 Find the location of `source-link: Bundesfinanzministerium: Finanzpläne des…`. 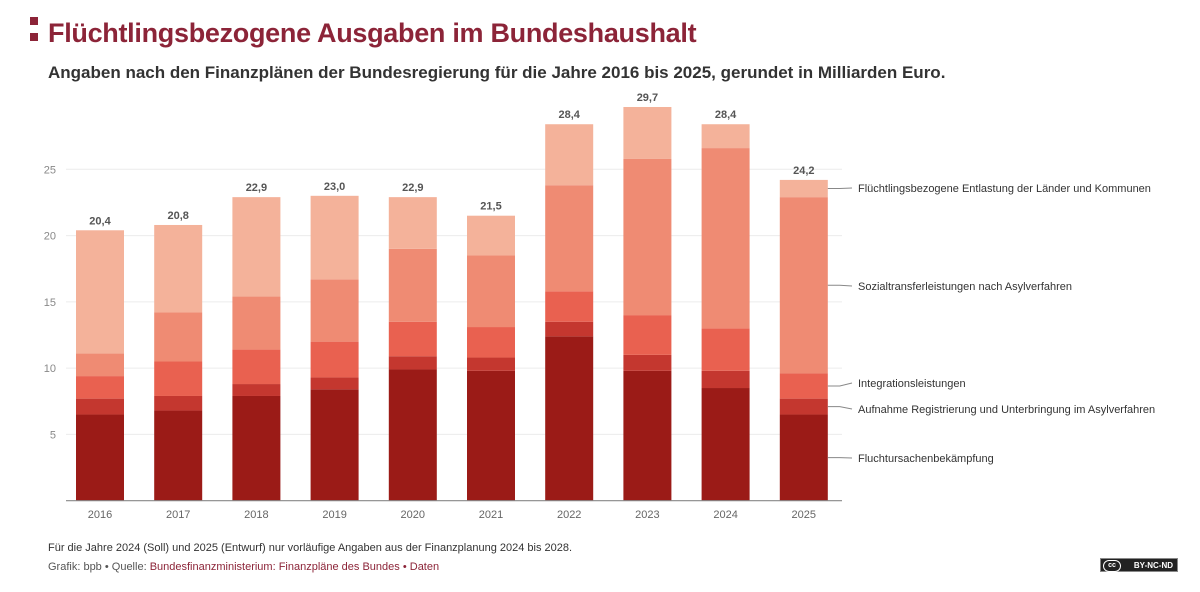

source-link: Bundesfinanzministerium: Finanzpläne des… is located at coordinates (274, 567).